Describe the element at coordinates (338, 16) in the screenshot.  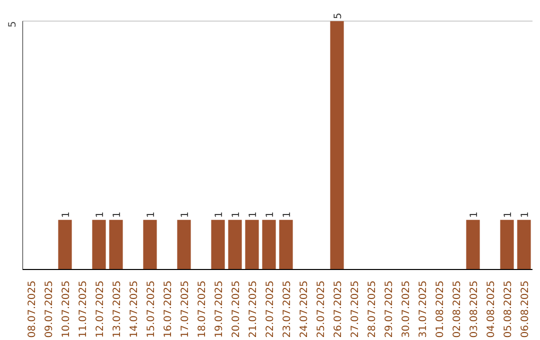
I see `data-label: 5` at that location.